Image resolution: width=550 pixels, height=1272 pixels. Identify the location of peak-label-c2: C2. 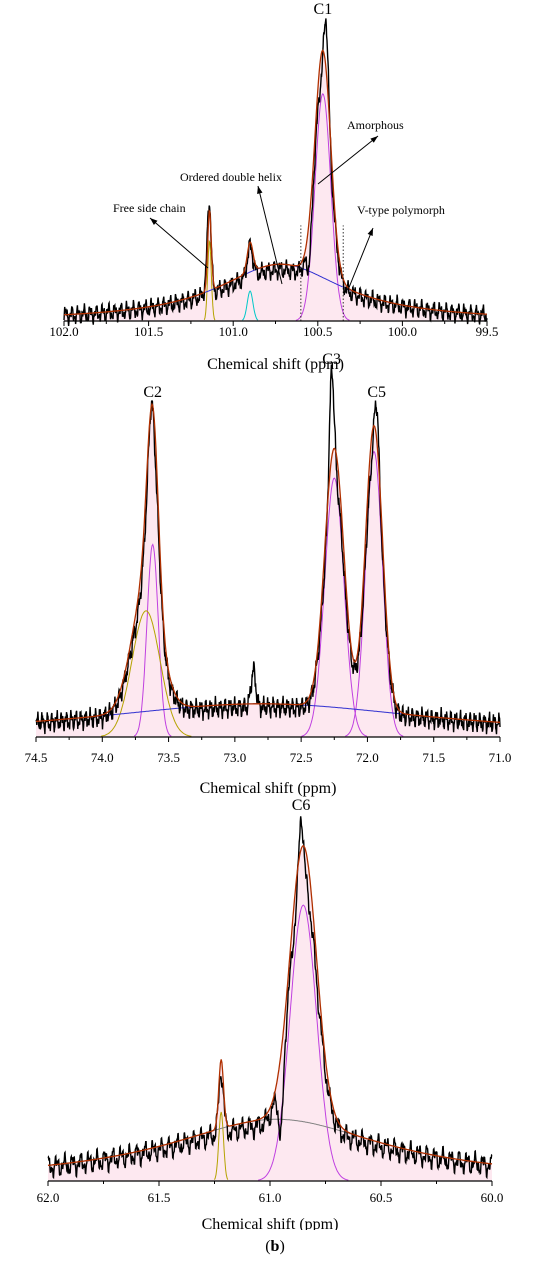
(152, 392).